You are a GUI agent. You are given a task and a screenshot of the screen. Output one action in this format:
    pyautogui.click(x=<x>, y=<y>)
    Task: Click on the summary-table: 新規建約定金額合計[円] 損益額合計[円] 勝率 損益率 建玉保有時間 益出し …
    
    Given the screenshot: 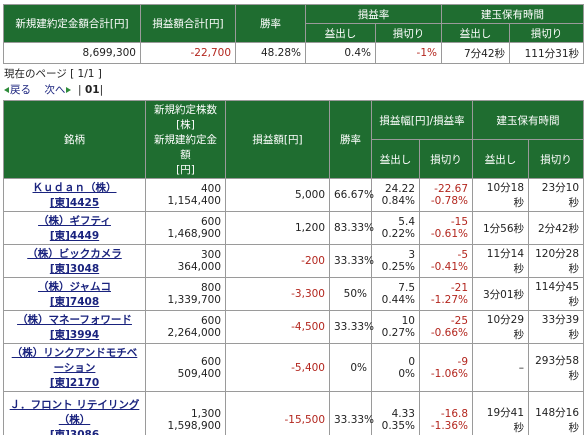 What is the action you would take?
    pyautogui.click(x=293, y=34)
    